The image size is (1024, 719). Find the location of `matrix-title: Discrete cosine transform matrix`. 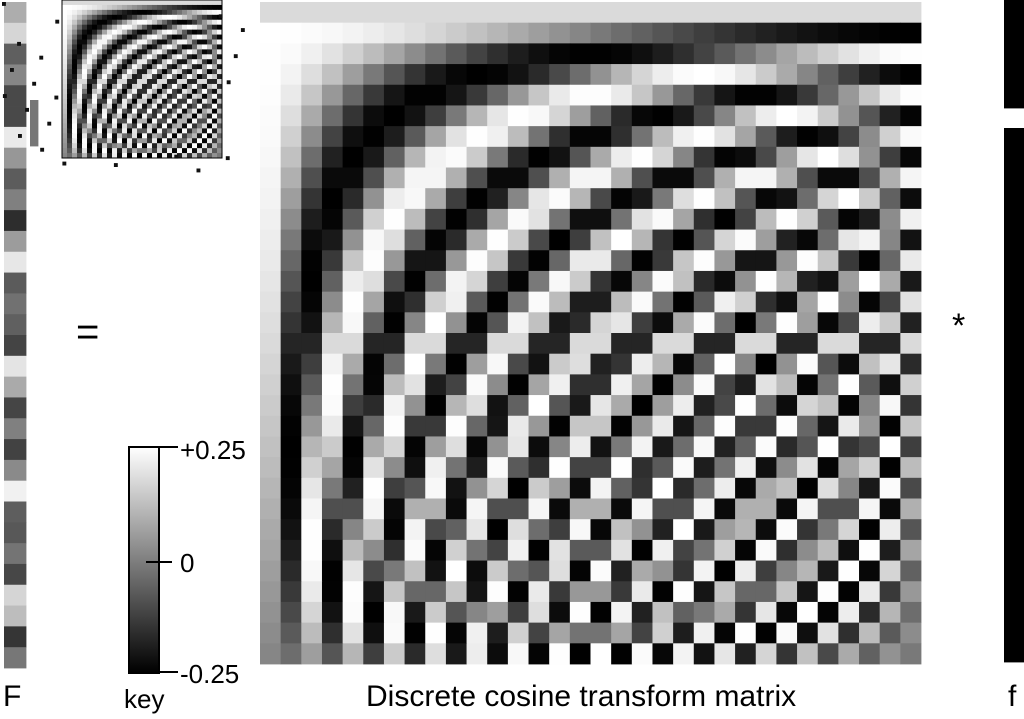

matrix-title: Discrete cosine transform matrix is located at coordinates (581, 696).